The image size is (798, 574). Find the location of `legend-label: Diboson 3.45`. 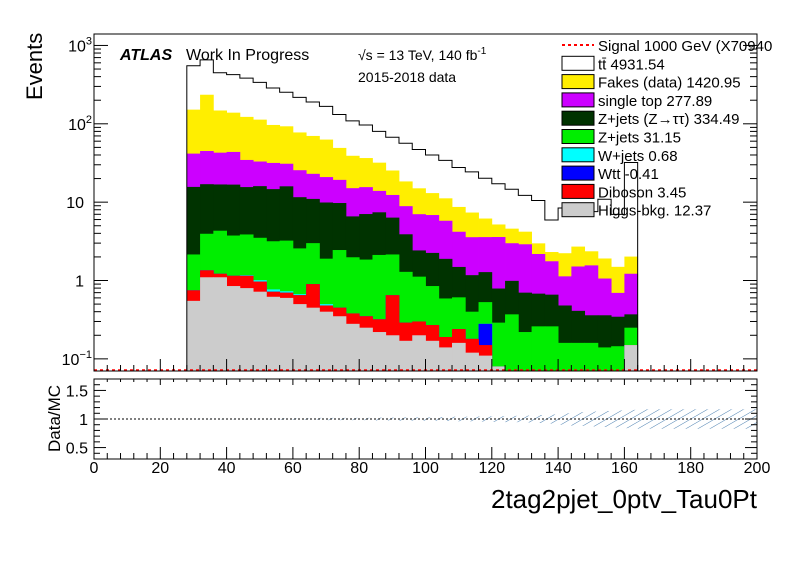

legend-label: Diboson 3.45 is located at coordinates (642, 192).